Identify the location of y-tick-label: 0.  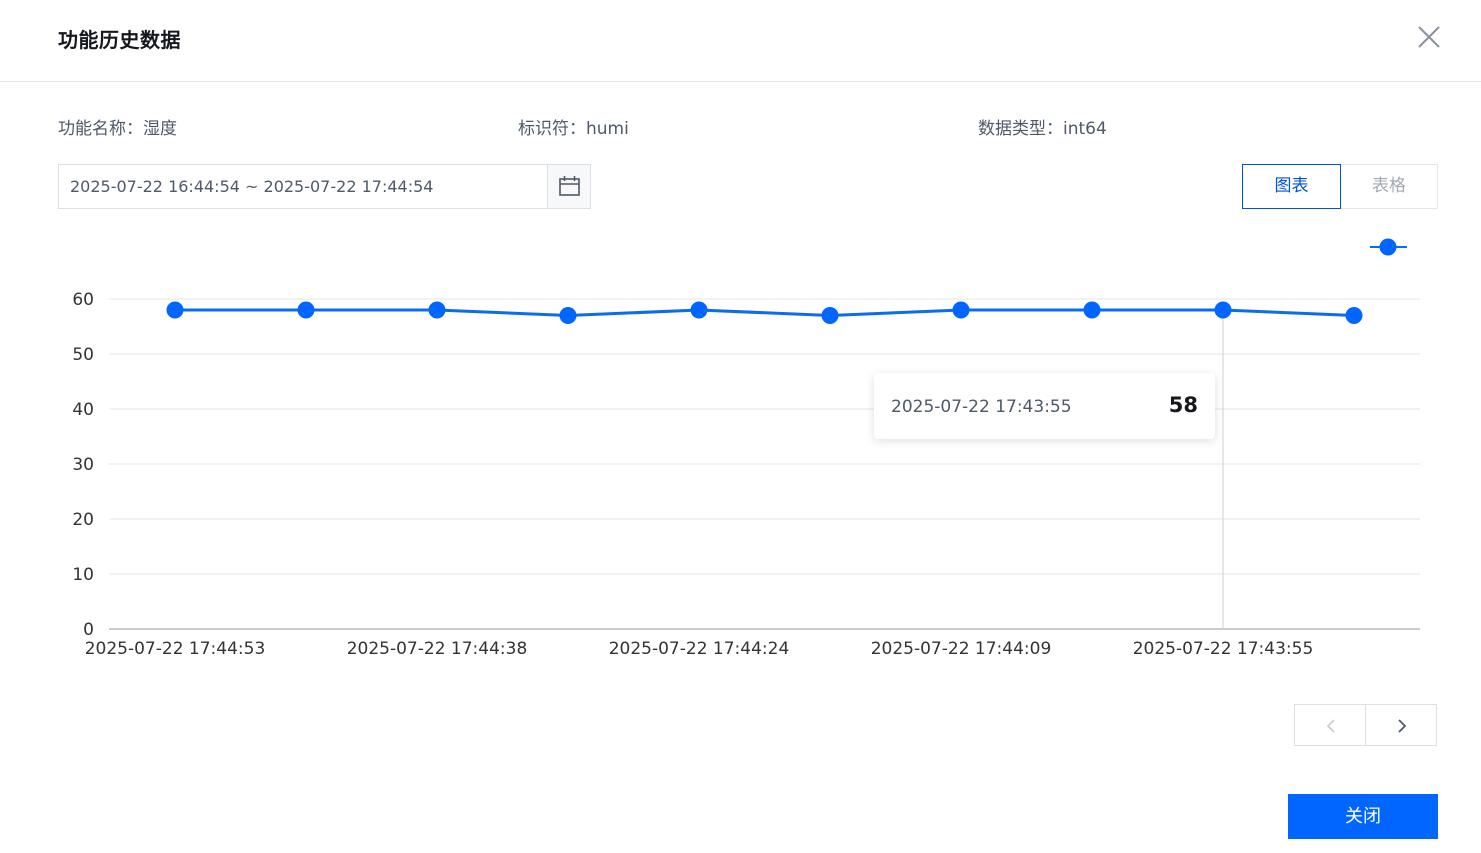
(88, 630).